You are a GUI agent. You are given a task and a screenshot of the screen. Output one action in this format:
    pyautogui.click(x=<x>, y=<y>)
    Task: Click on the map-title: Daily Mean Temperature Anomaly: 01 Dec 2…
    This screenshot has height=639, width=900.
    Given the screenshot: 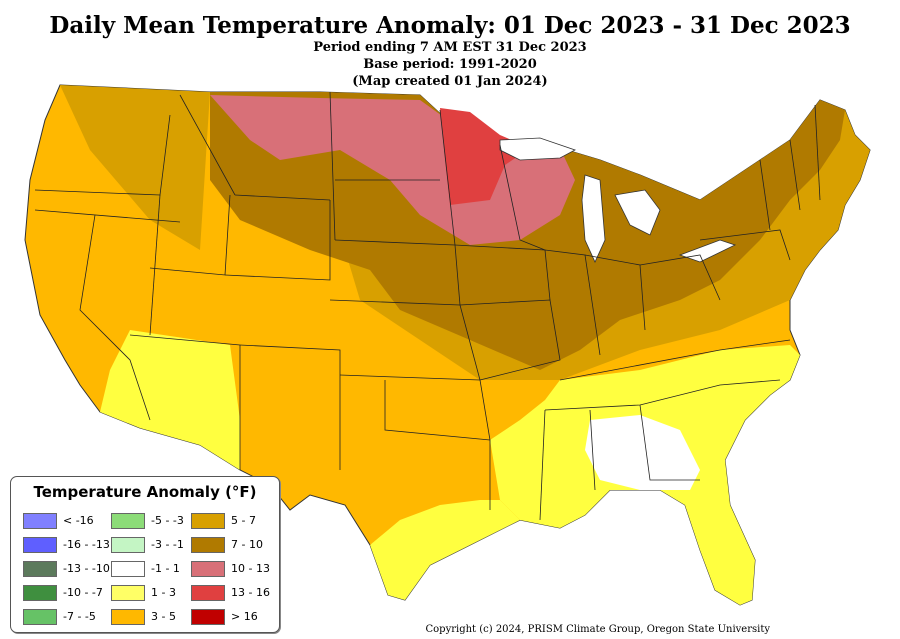 What is the action you would take?
    pyautogui.click(x=450, y=25)
    